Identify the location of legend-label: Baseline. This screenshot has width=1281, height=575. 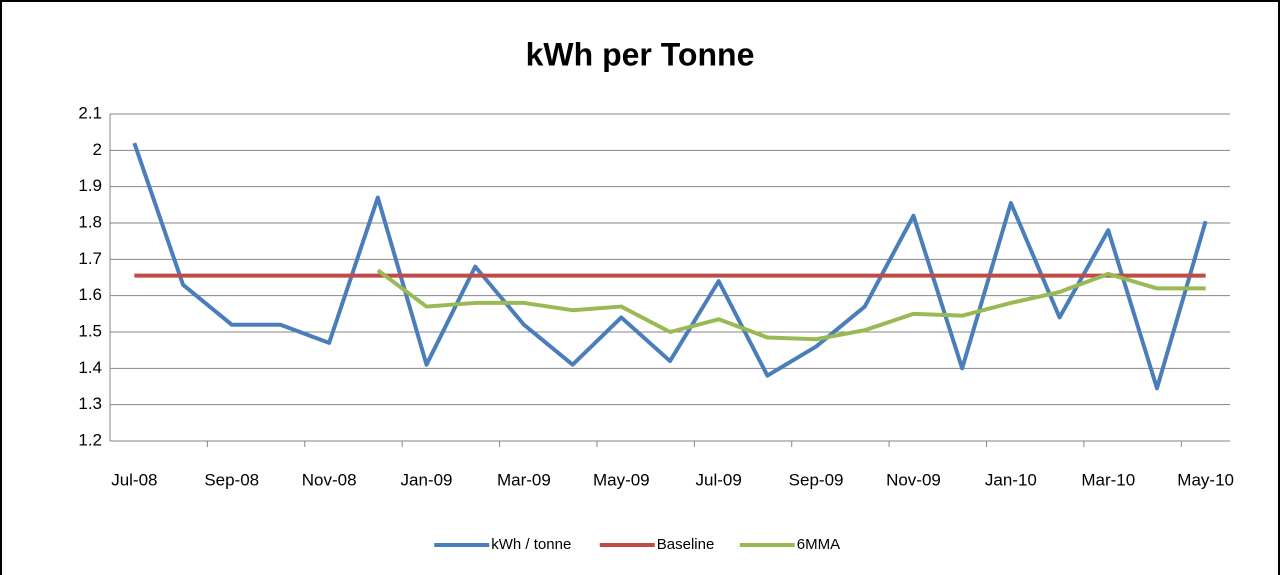
(686, 544).